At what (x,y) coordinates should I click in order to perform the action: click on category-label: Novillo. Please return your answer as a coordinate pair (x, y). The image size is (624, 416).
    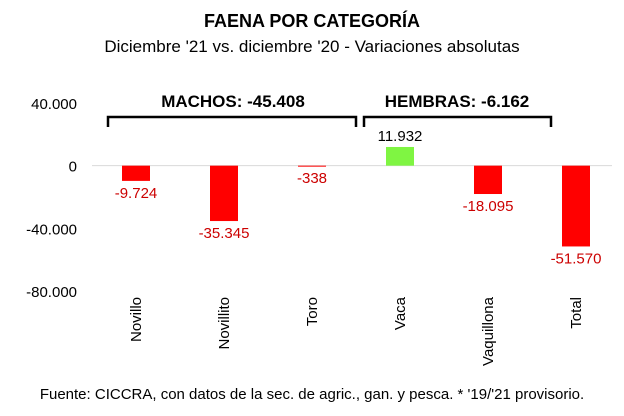
    Looking at the image, I should click on (136, 319).